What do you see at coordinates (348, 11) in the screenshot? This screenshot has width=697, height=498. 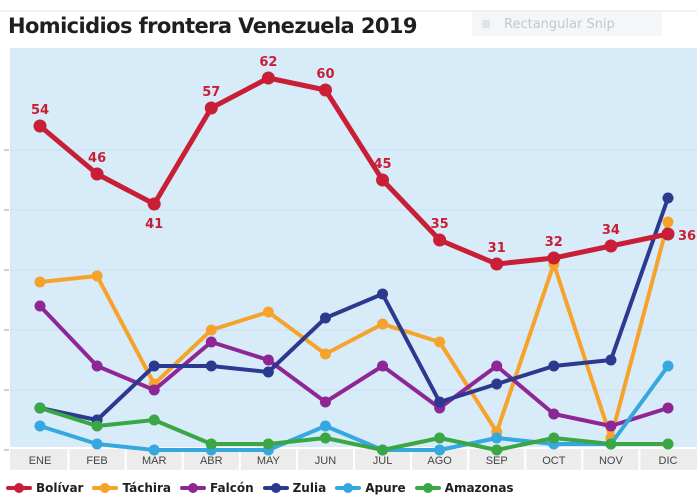 I see `top-border` at bounding box center [348, 11].